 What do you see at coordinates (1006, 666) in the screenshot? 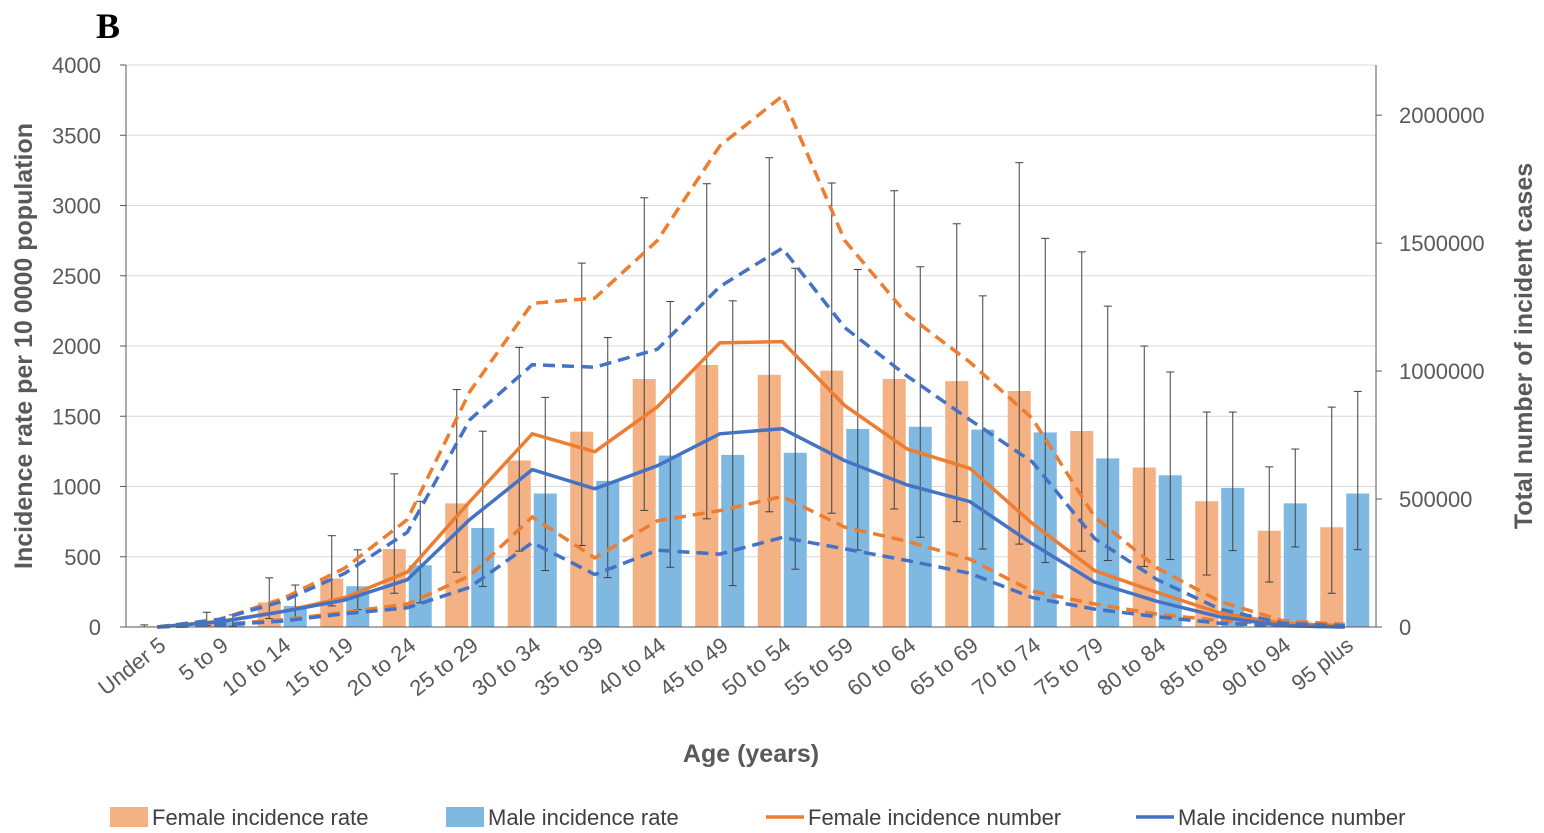
I see `x-tick-label: 70 to 74` at bounding box center [1006, 666].